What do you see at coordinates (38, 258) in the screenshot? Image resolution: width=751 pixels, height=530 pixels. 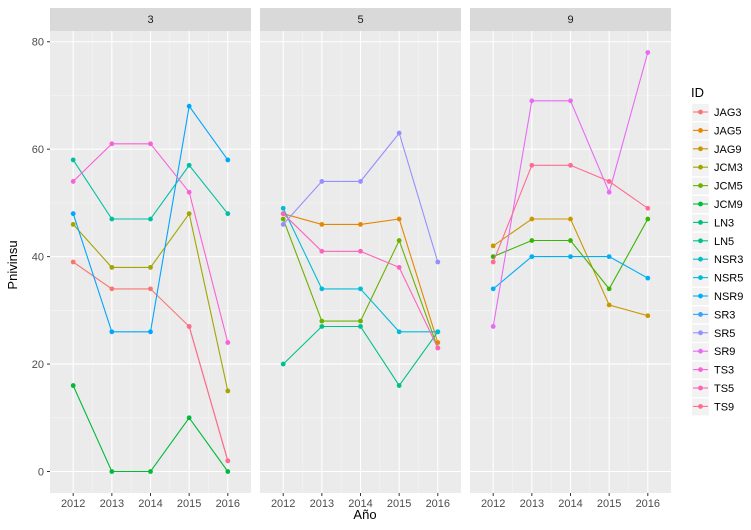 I see `y-tick-label: 40` at bounding box center [38, 258].